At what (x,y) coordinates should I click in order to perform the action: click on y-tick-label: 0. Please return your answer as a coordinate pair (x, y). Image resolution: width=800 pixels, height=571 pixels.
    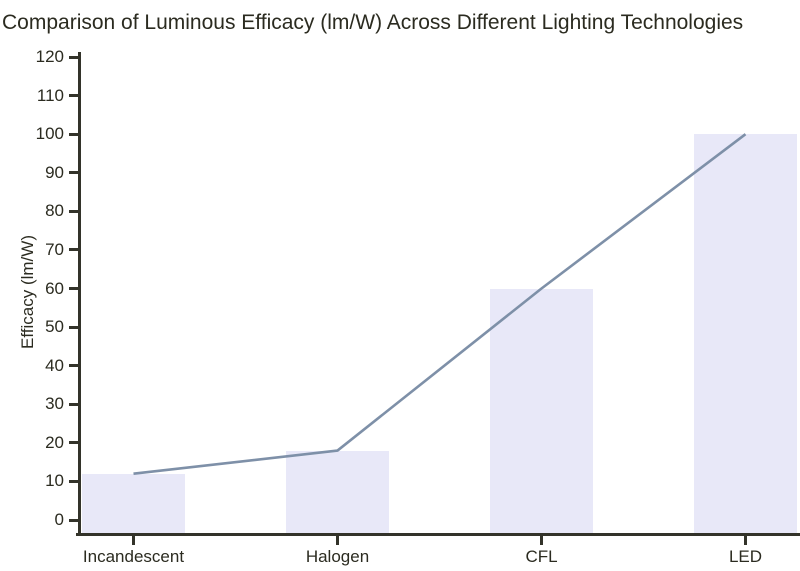
    Looking at the image, I should click on (59, 519).